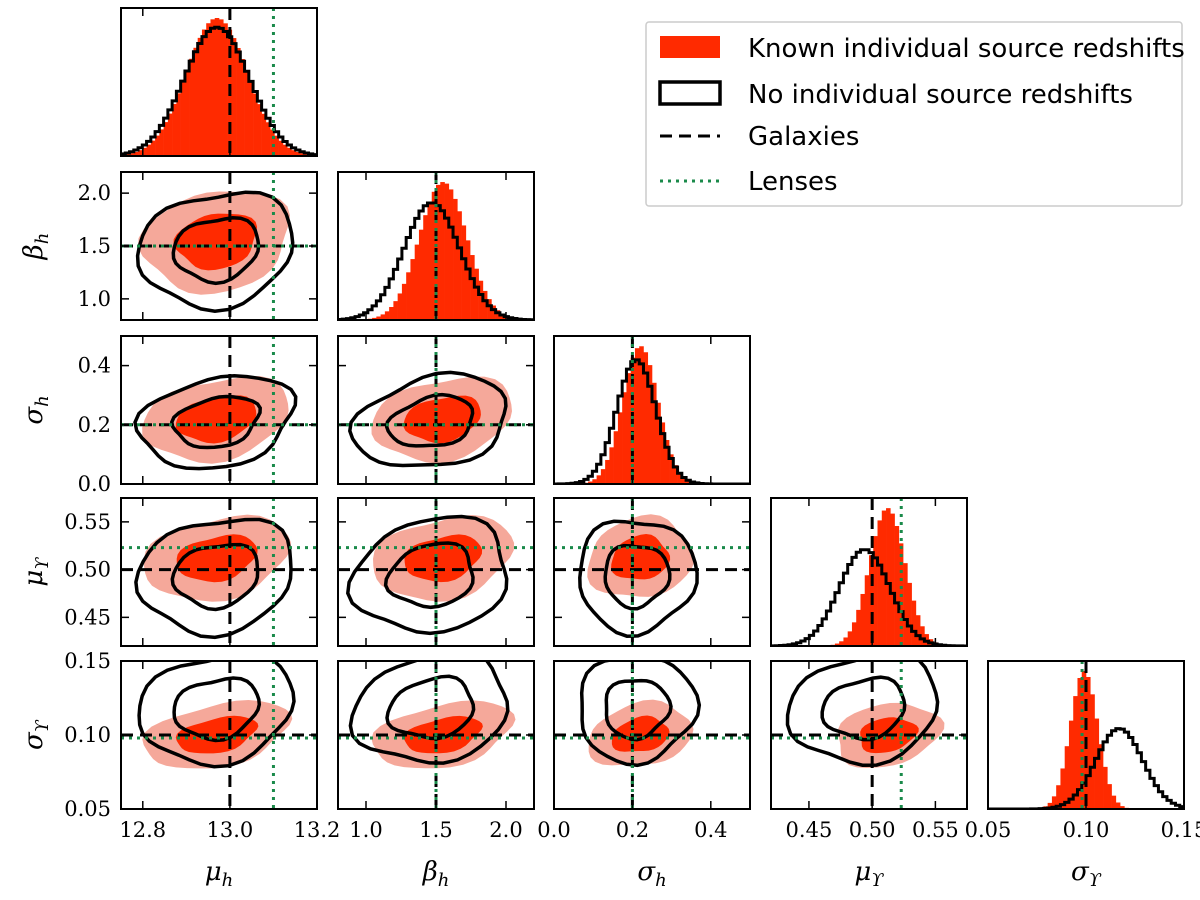  What do you see at coordinates (869, 572) in the screenshot?
I see `hist-frame-mu_ups` at bounding box center [869, 572].